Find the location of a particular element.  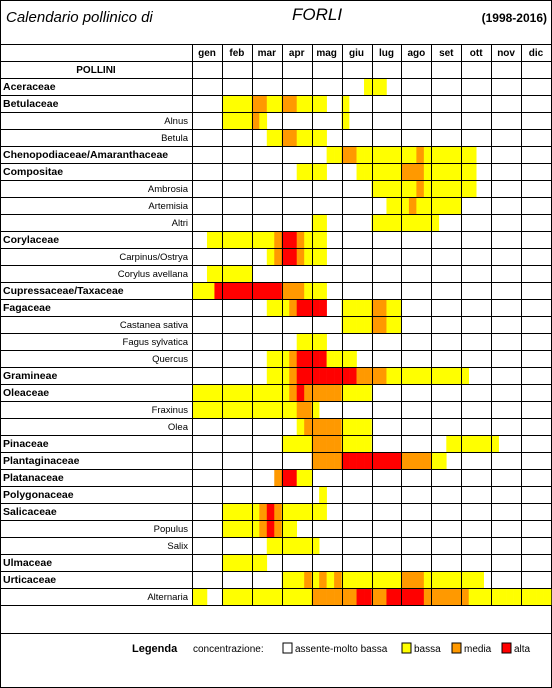

family-label: Compositae is located at coordinates (33, 172).